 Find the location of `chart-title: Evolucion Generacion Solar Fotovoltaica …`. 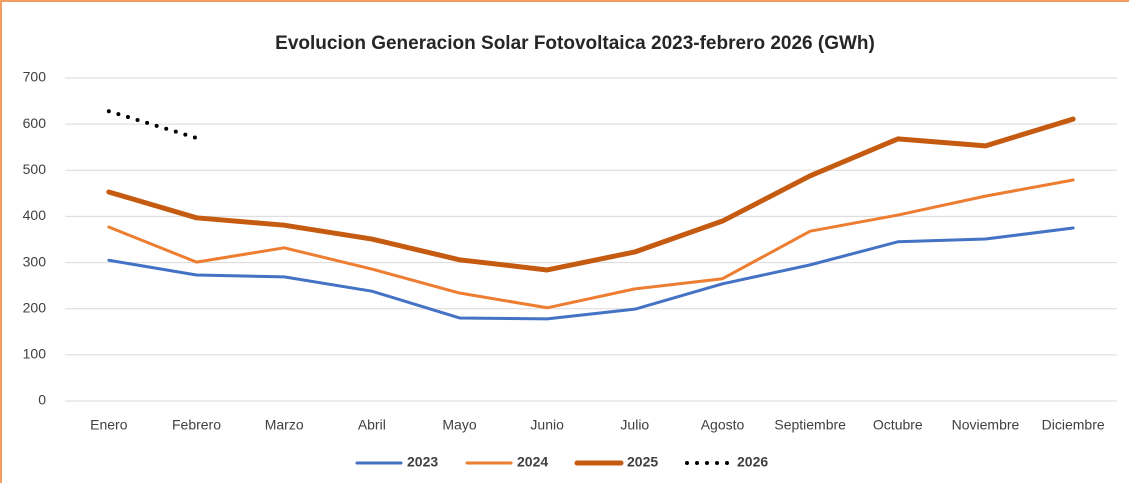

chart-title: Evolucion Generacion Solar Fotovoltaica … is located at coordinates (575, 43).